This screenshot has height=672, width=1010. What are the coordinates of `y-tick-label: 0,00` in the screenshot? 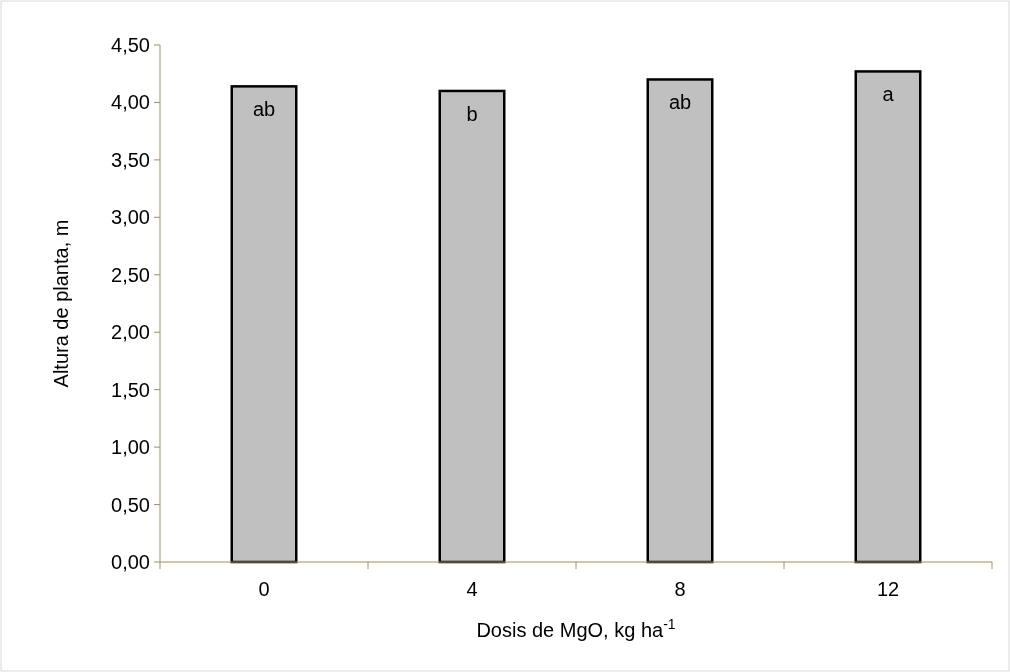 It's located at (130, 562).